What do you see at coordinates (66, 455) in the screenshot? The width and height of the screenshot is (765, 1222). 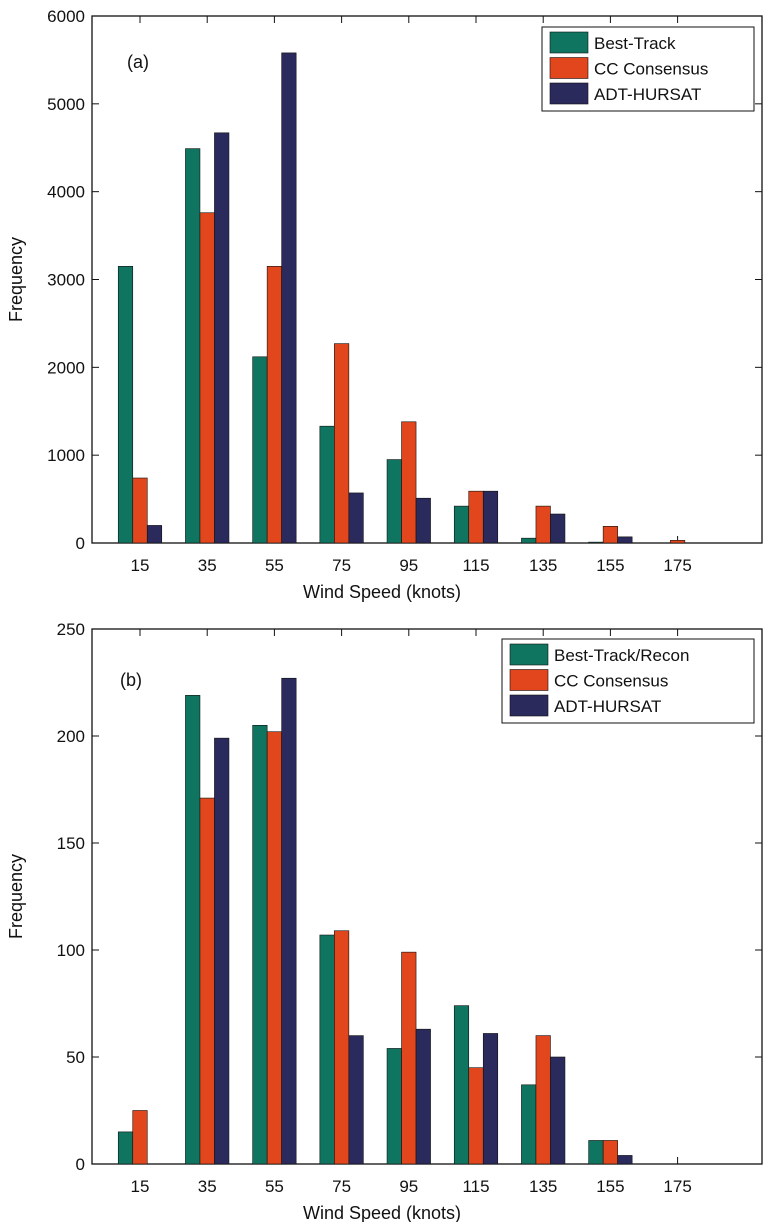 I see `y-tick-label: 1000` at bounding box center [66, 455].